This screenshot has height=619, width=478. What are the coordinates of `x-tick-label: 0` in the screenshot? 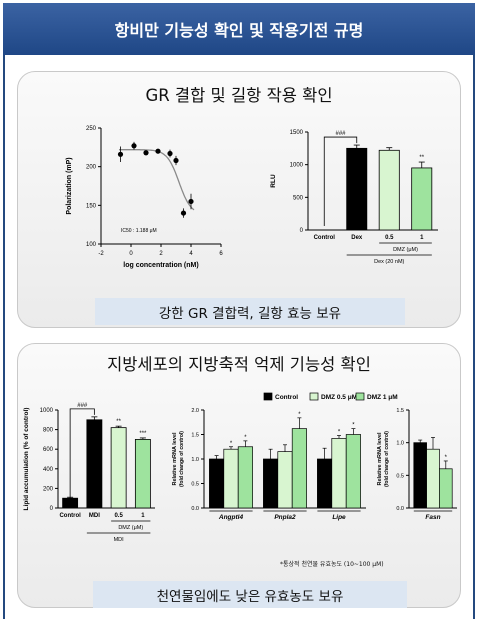 It's located at (131, 254).